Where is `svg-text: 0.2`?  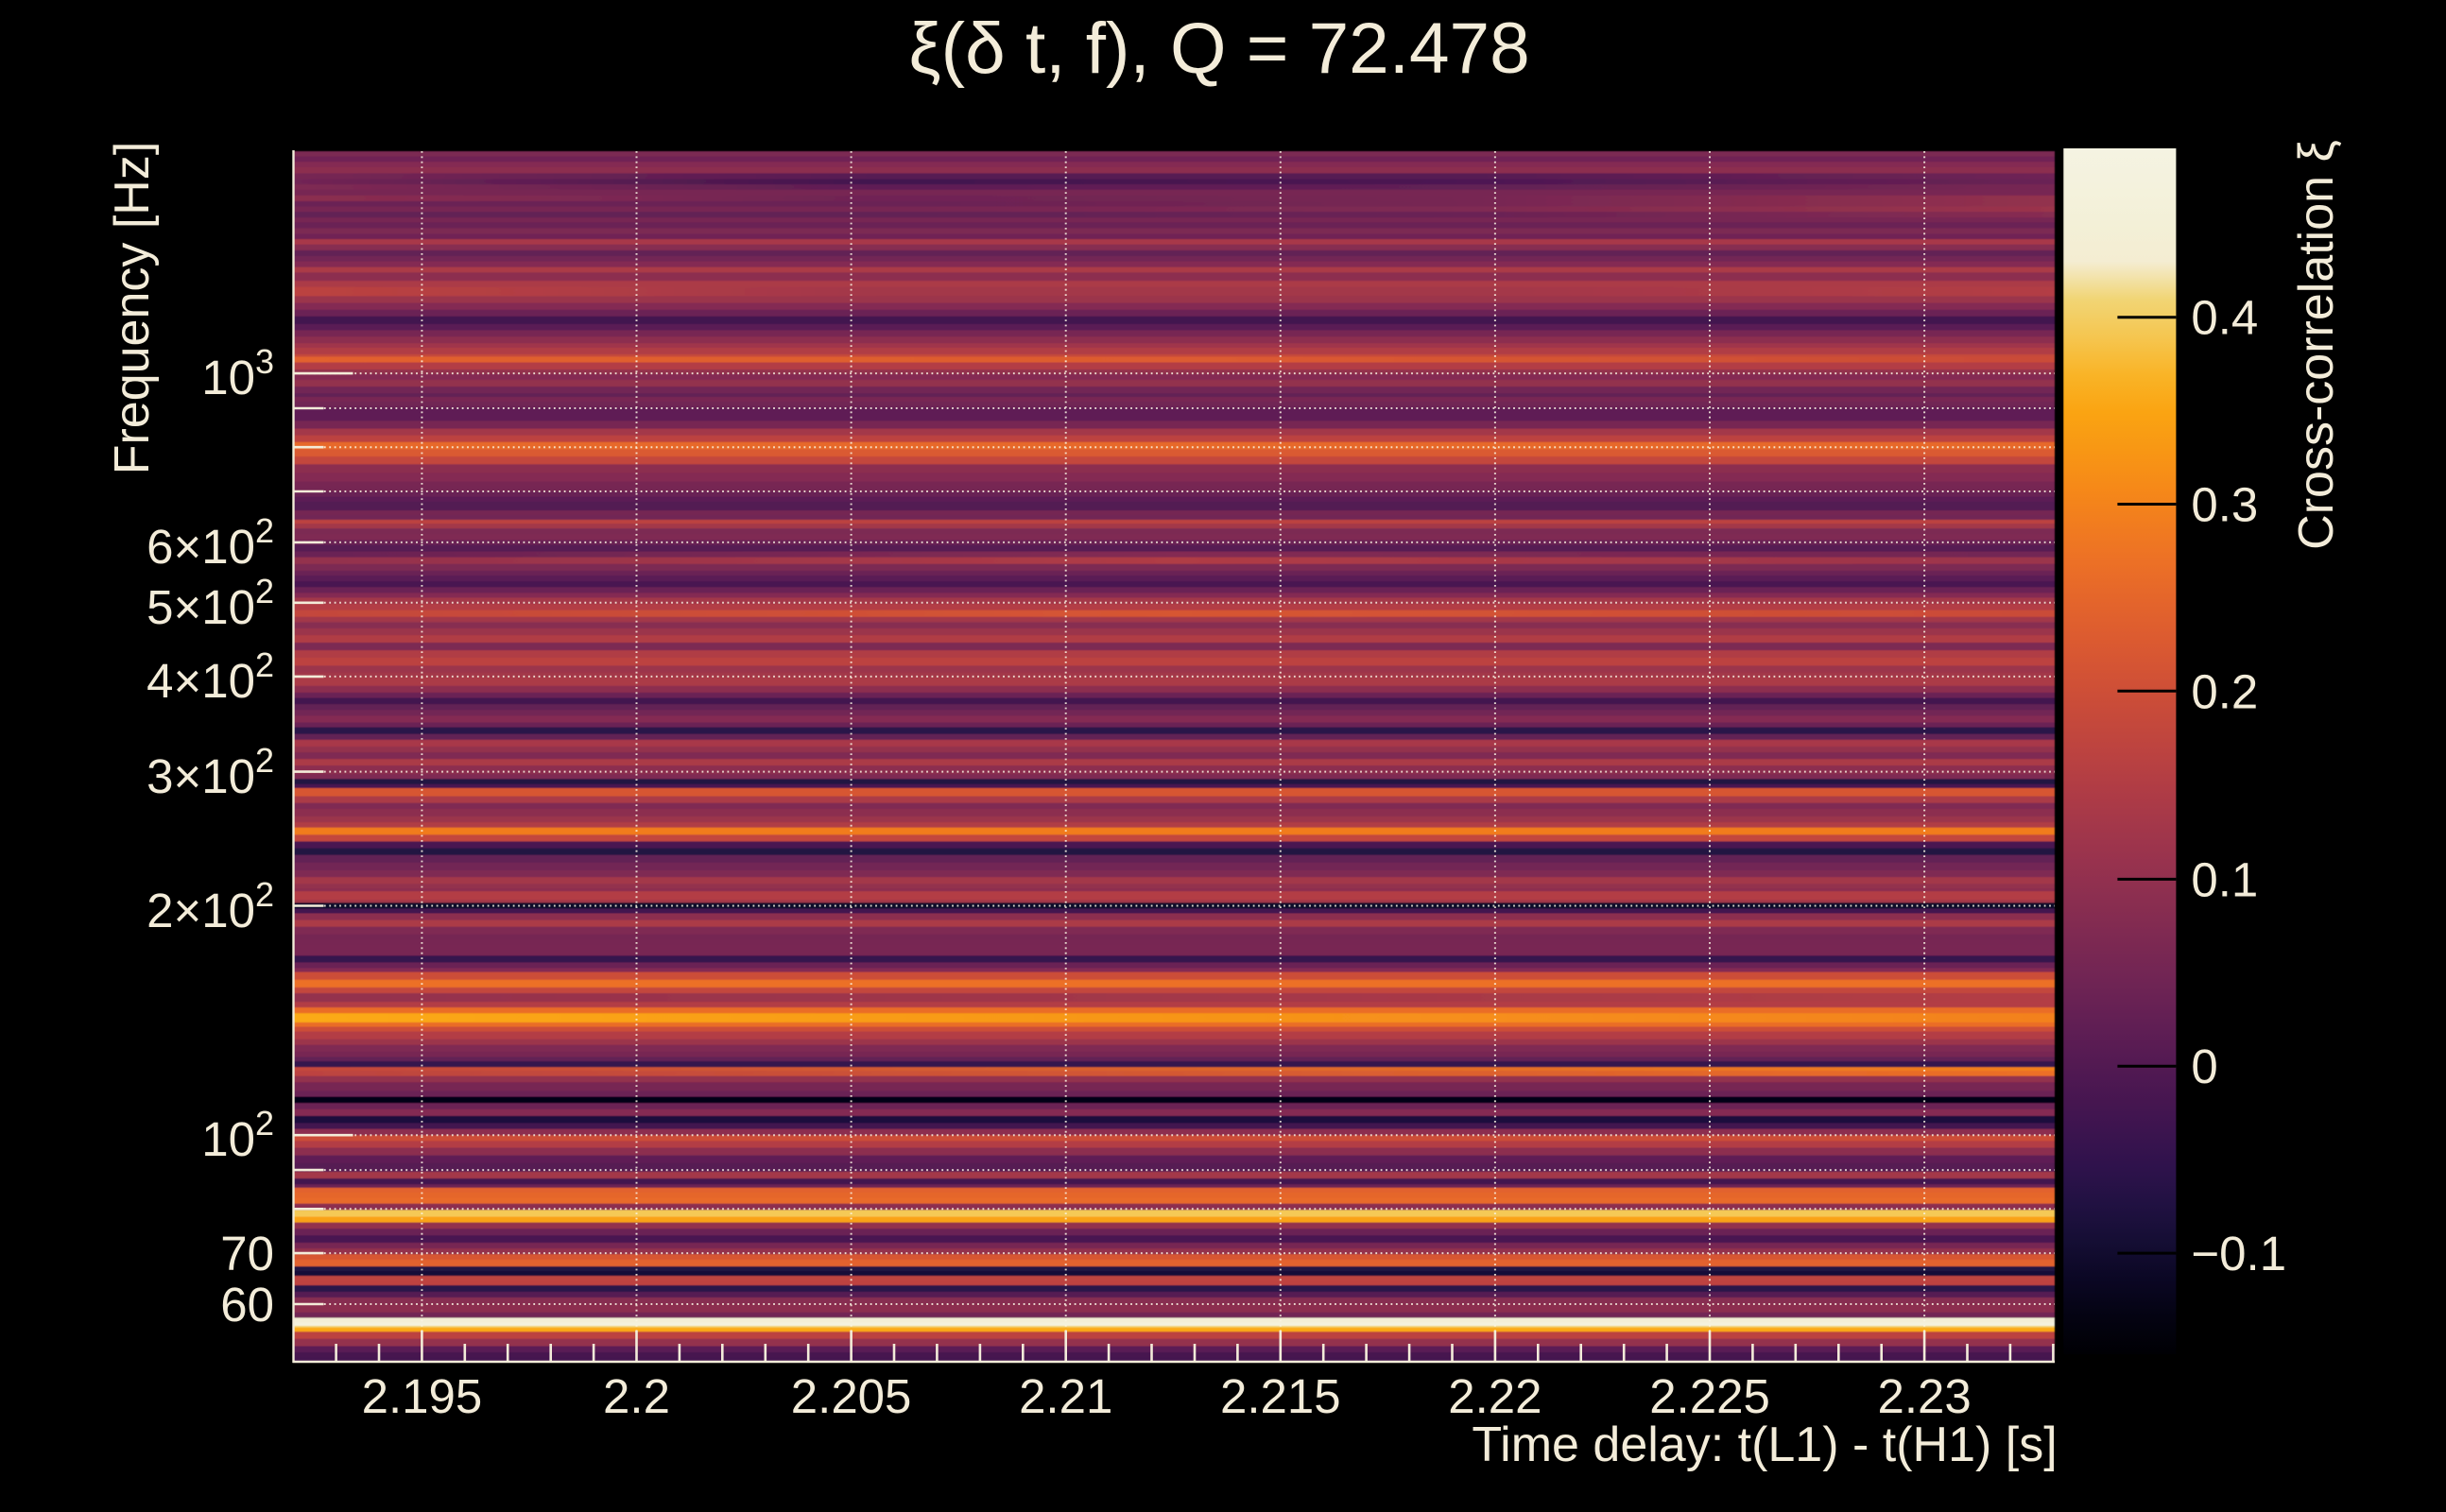 svg-text: 0.2 is located at coordinates (2224, 691).